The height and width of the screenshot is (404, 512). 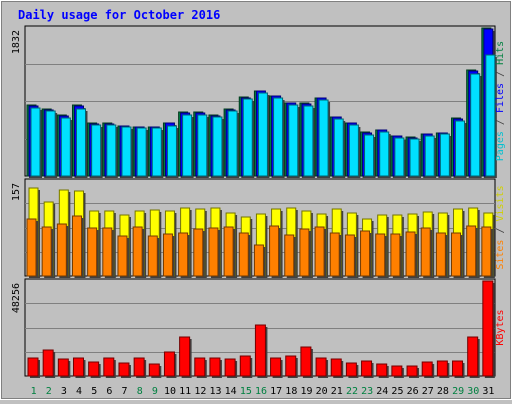 What do you see at coordinates (16, 192) in the screenshot?
I see `ymax-label-visits-sites: 157` at bounding box center [16, 192].